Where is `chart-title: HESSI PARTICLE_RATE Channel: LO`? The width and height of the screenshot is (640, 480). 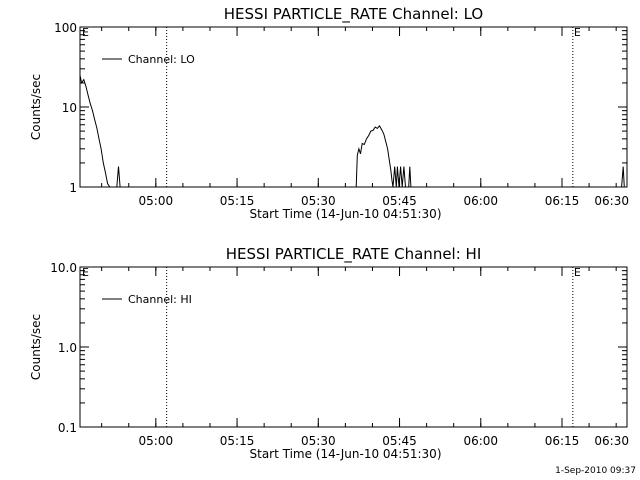 chart-title: HESSI PARTICLE_RATE Channel: LO is located at coordinates (353, 14).